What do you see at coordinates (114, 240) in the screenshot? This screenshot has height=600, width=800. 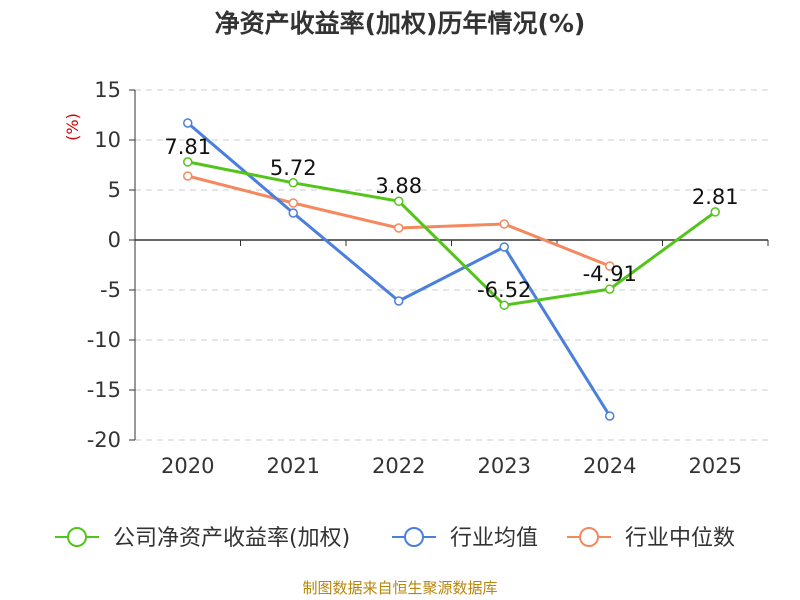 I see `y-tick-label: 0` at bounding box center [114, 240].